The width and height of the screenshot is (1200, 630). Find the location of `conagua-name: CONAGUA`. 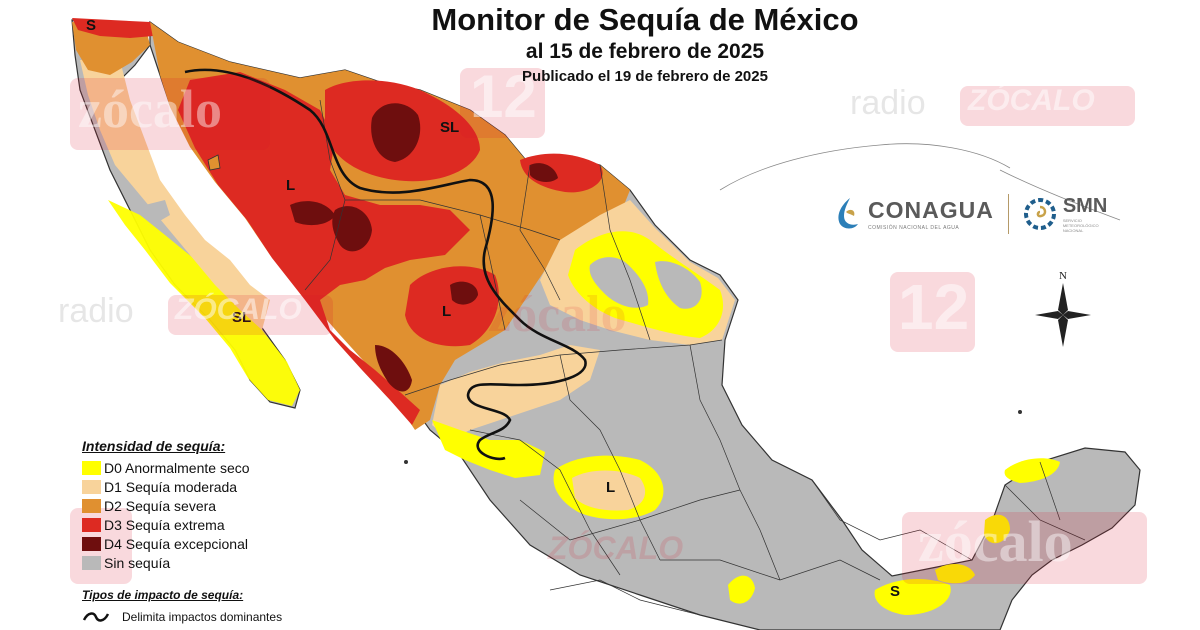

conagua-name: CONAGUA is located at coordinates (931, 210).